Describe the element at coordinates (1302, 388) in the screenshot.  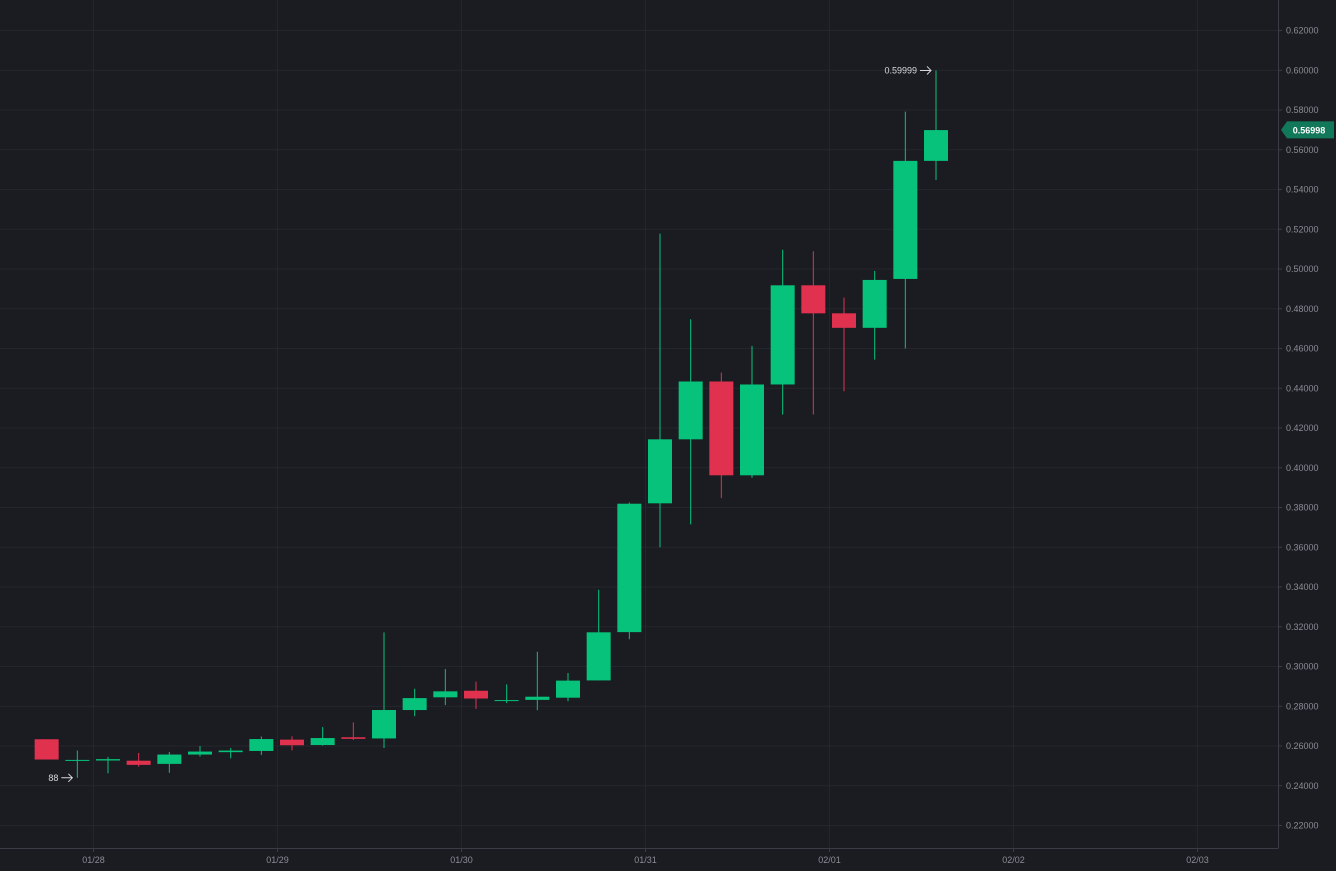
I see `price-tick-label: 0.44000` at that location.